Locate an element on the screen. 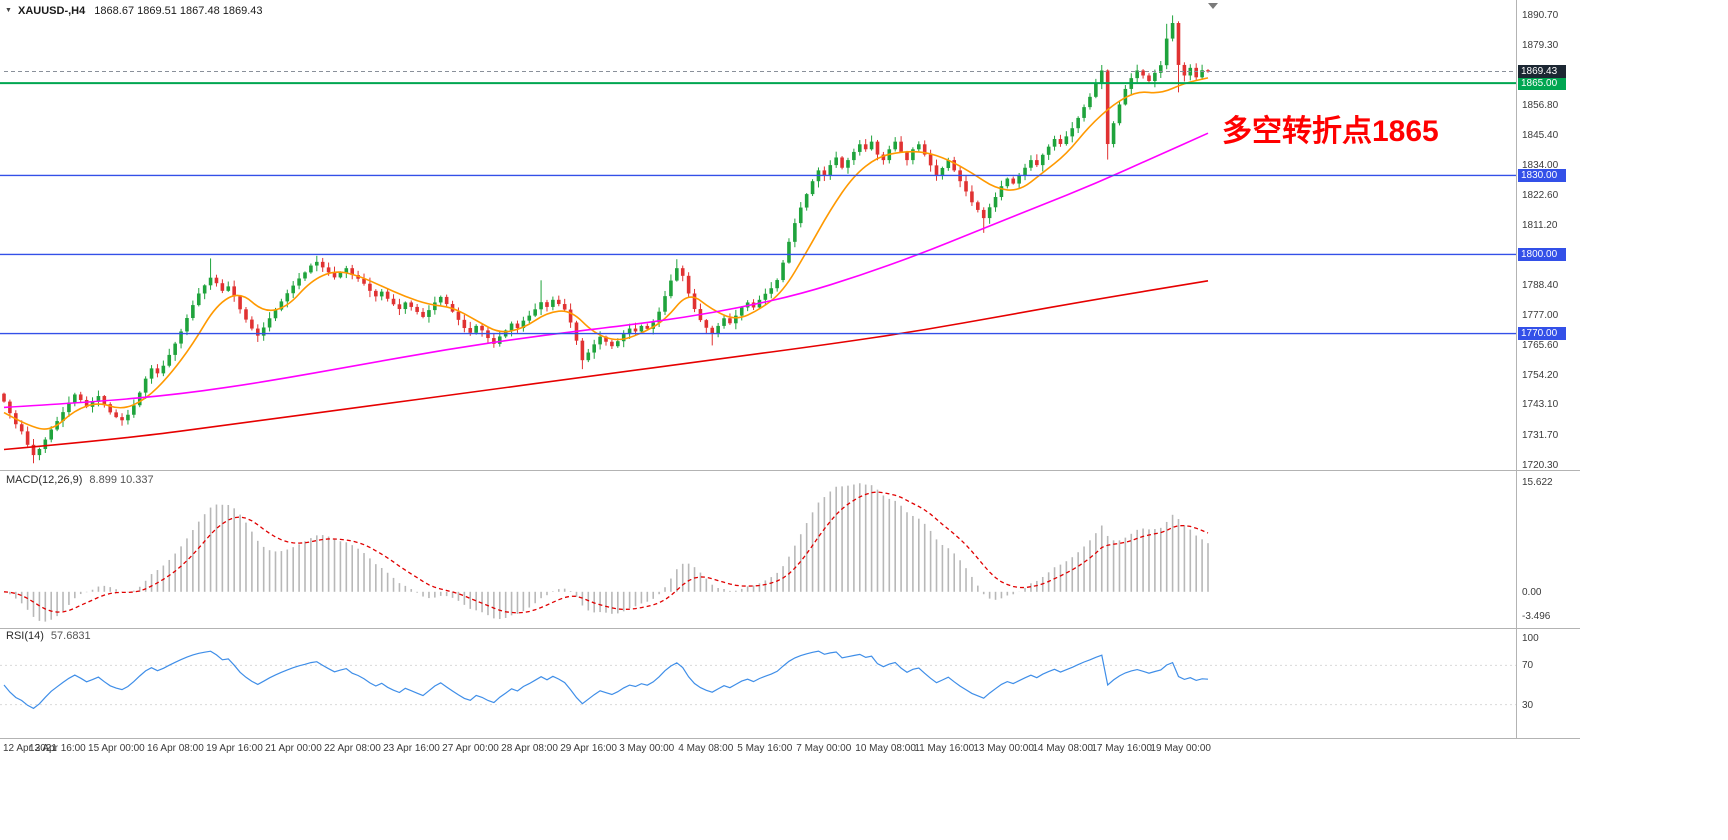  macd-axis-label: -3.496 is located at coordinates (1536, 617).